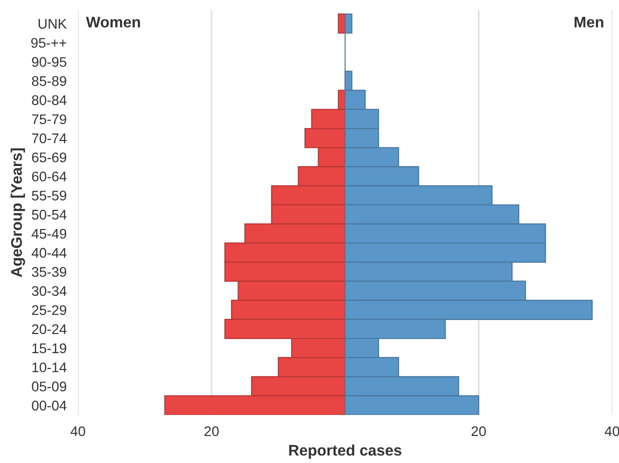 The image size is (619, 463). I want to click on y-tick-label: 60-64, so click(49, 177).